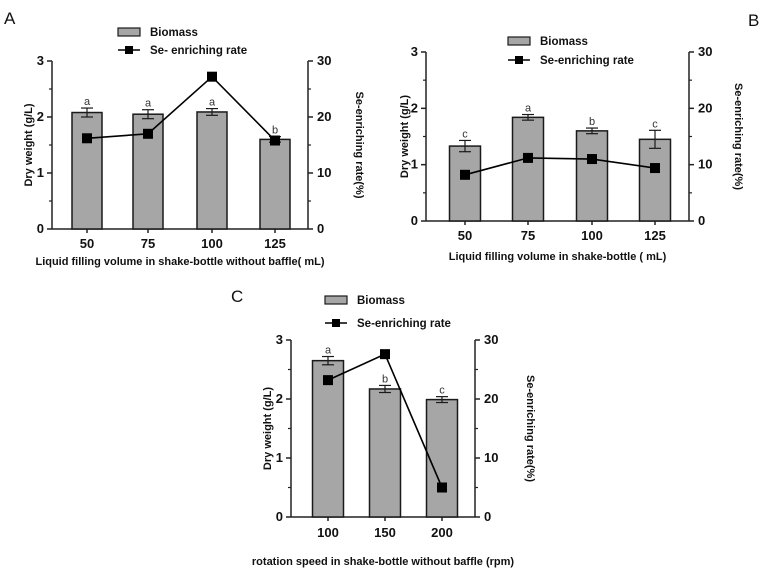 The height and width of the screenshot is (571, 774). I want to click on panel-label: B, so click(753, 20).